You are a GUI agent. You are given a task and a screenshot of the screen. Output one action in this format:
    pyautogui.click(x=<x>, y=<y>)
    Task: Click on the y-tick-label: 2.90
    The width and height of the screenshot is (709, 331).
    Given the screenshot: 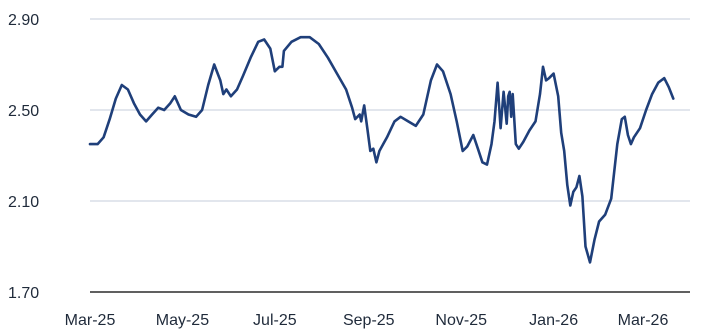 What is the action you would take?
    pyautogui.click(x=23, y=20)
    